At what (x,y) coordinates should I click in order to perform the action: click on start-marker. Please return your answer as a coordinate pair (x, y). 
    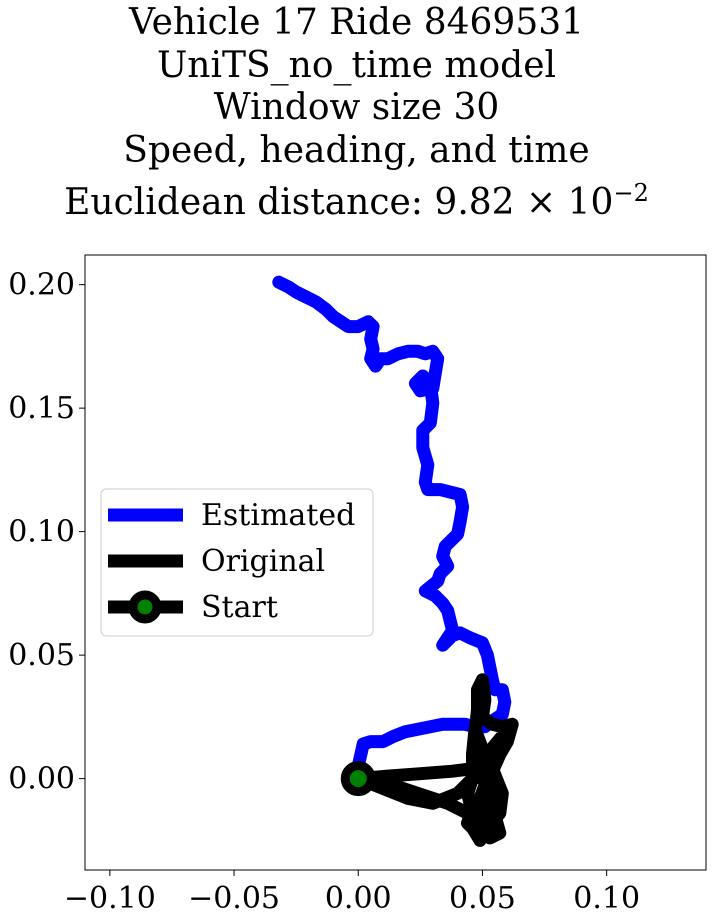
    Looking at the image, I should click on (358, 779).